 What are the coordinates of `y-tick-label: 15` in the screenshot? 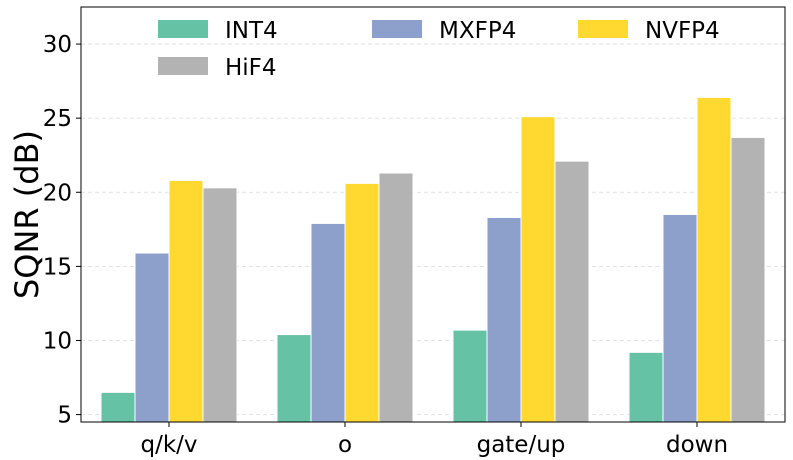 It's located at (57, 267).